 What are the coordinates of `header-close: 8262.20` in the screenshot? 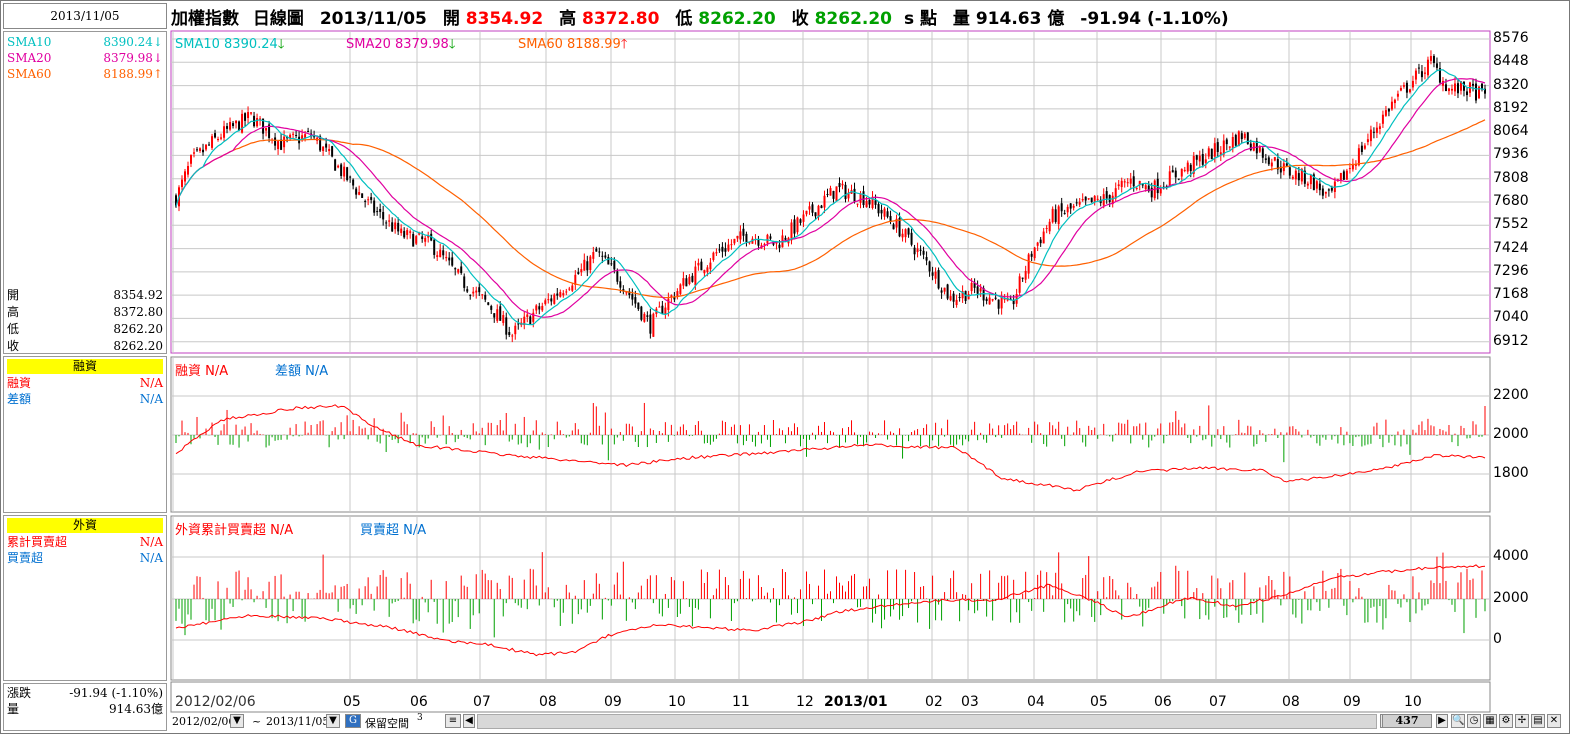 It's located at (853, 19).